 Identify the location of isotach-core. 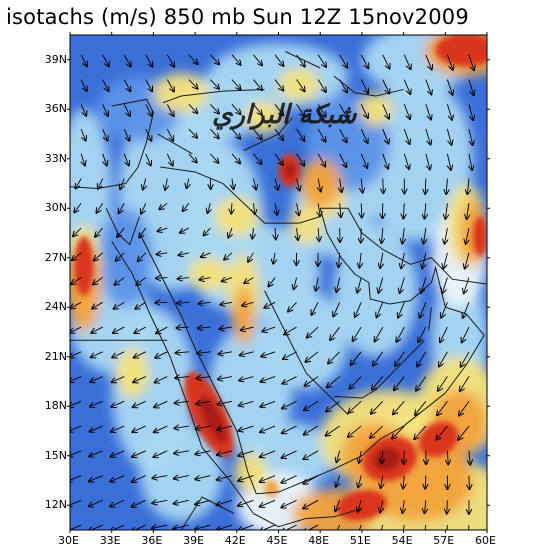
(271, 488).